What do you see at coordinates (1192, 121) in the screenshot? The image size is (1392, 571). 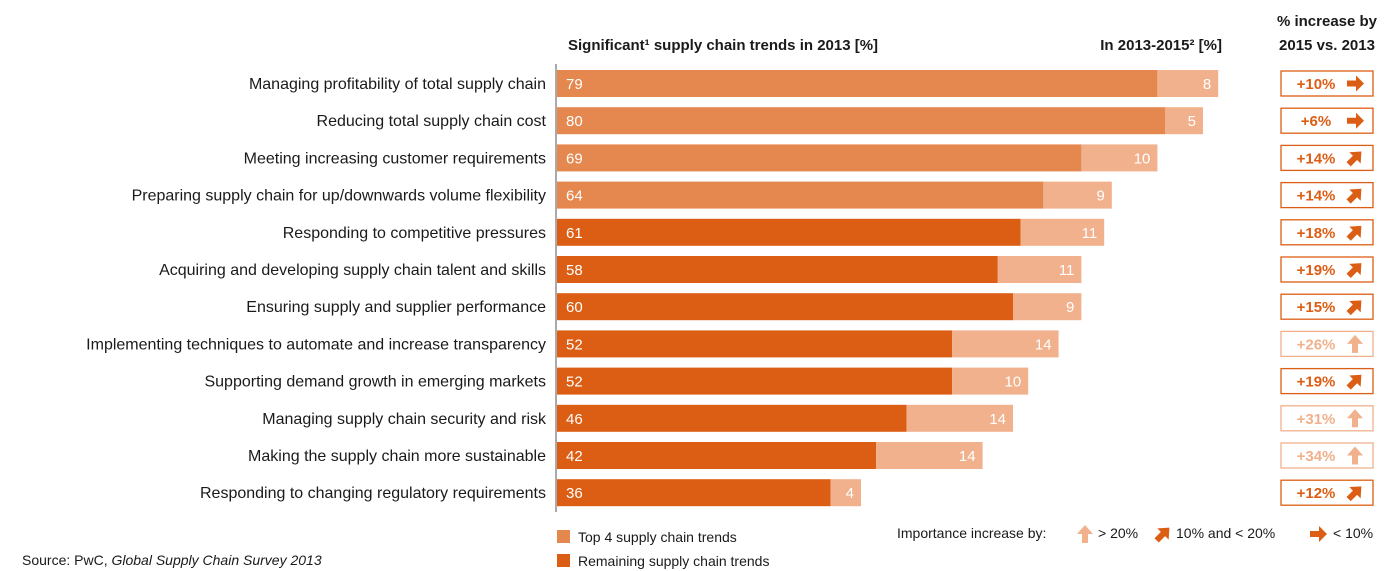 I see `value-label-increase: 5` at bounding box center [1192, 121].